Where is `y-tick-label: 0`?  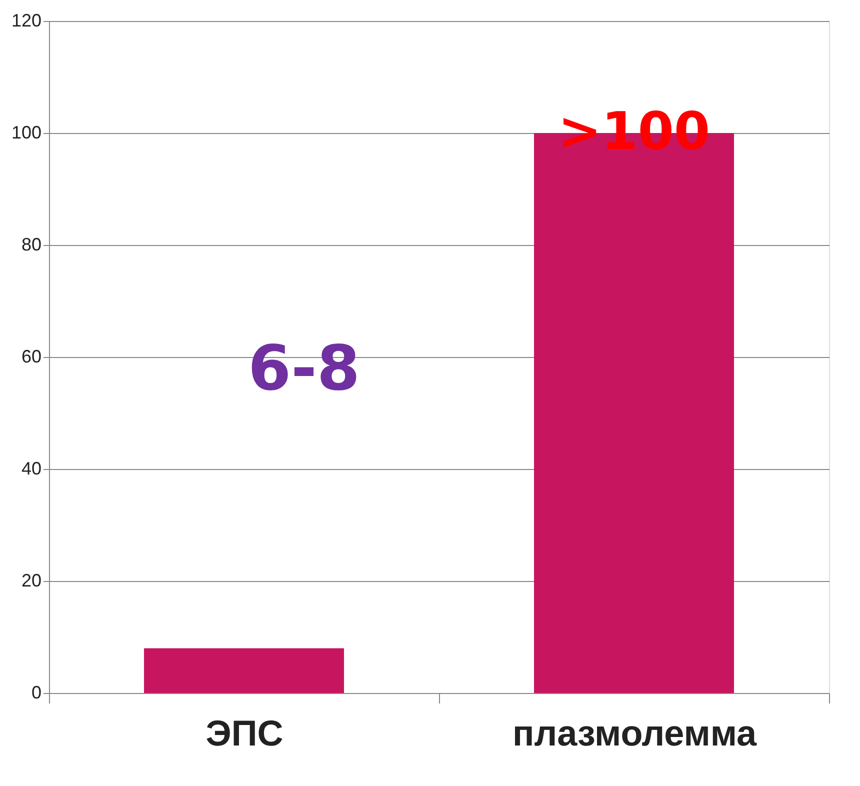 y-tick-label: 0 is located at coordinates (36, 692).